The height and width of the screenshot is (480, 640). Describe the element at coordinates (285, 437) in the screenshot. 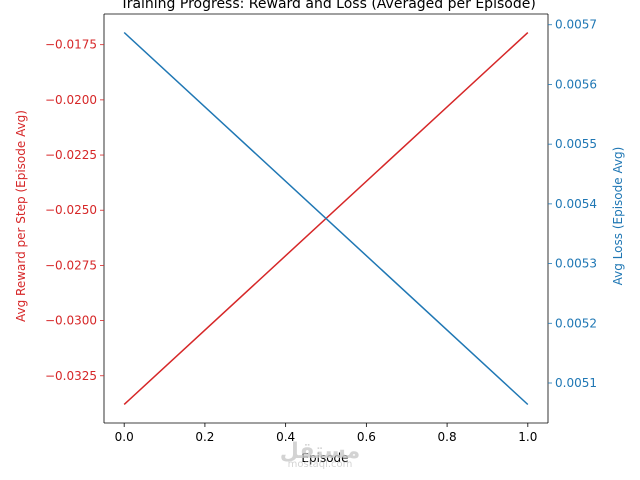

I see `x-tick-label: 0.4` at that location.